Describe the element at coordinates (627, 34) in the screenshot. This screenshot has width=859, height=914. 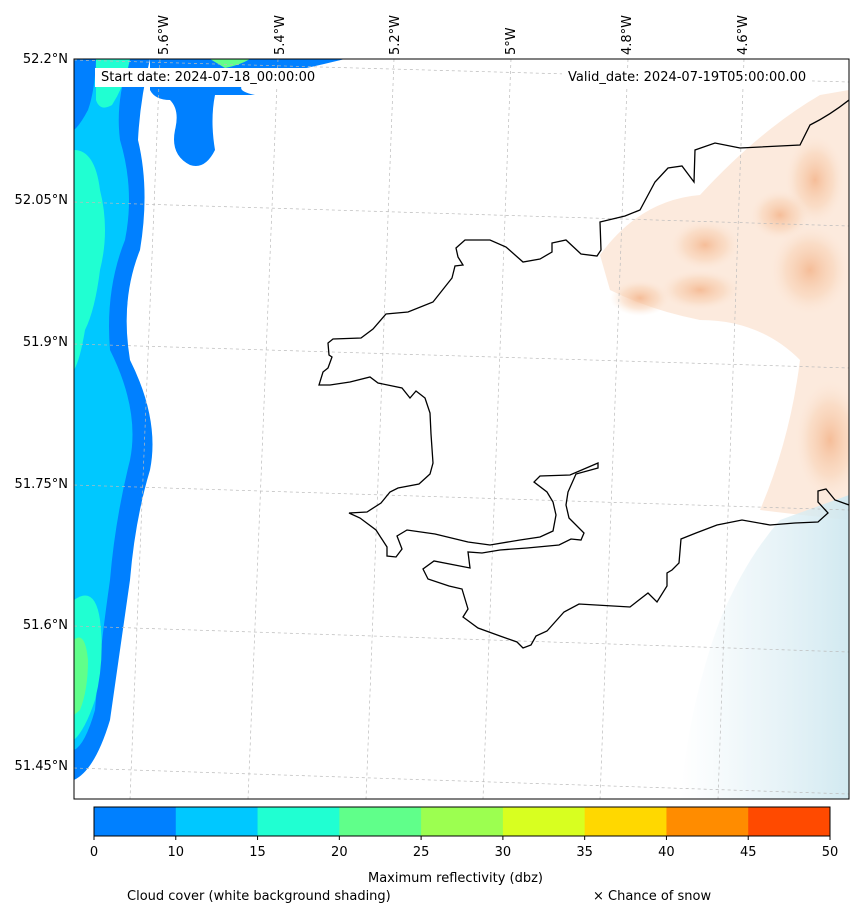
I see `lon-label-4-8w: 4.8°W` at that location.